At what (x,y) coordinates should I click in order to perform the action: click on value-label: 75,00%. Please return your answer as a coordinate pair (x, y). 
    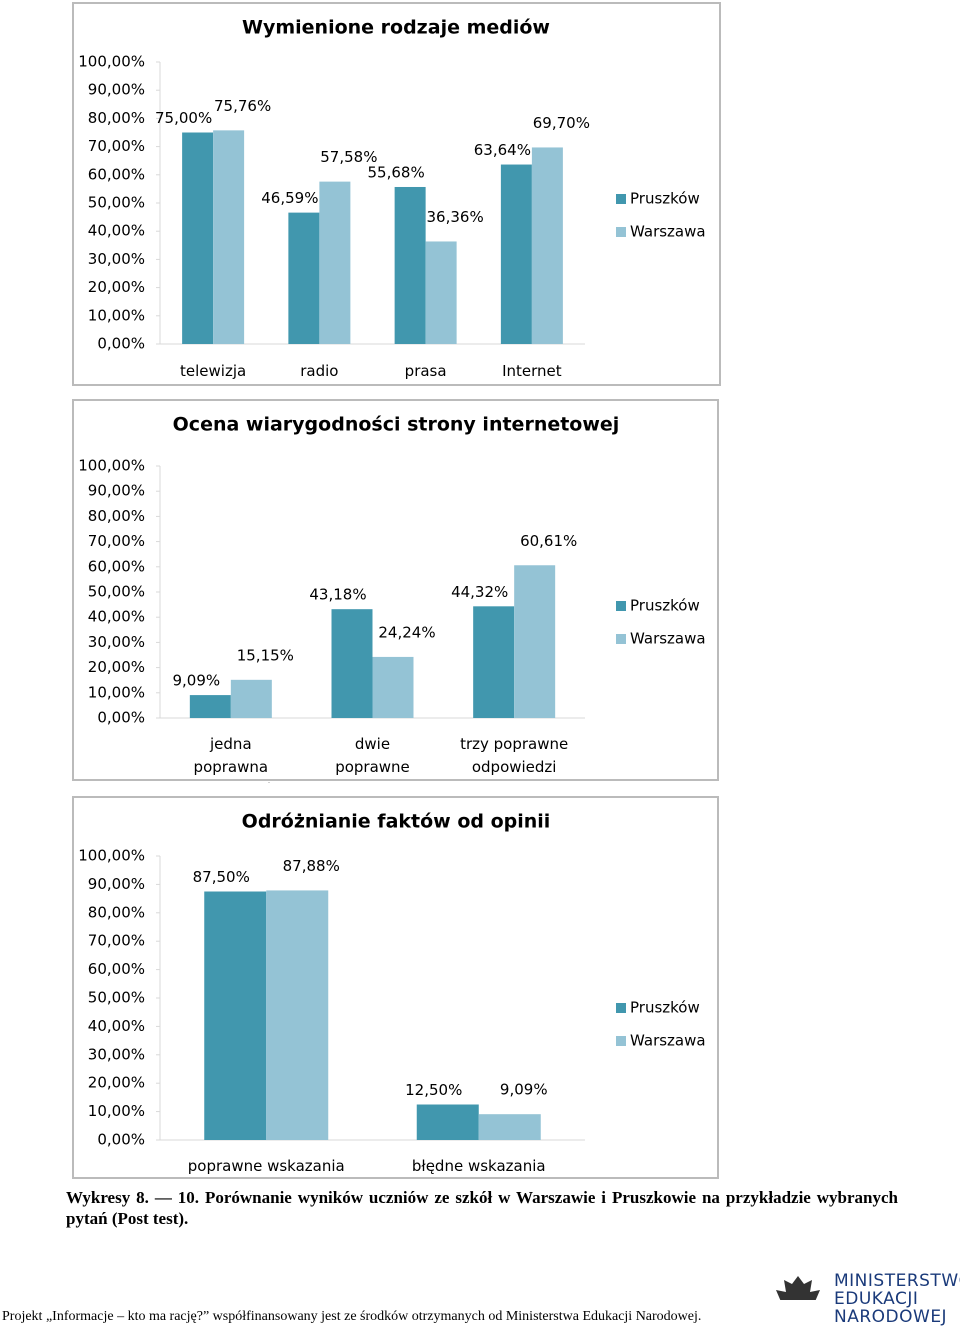
    Looking at the image, I should click on (183, 118).